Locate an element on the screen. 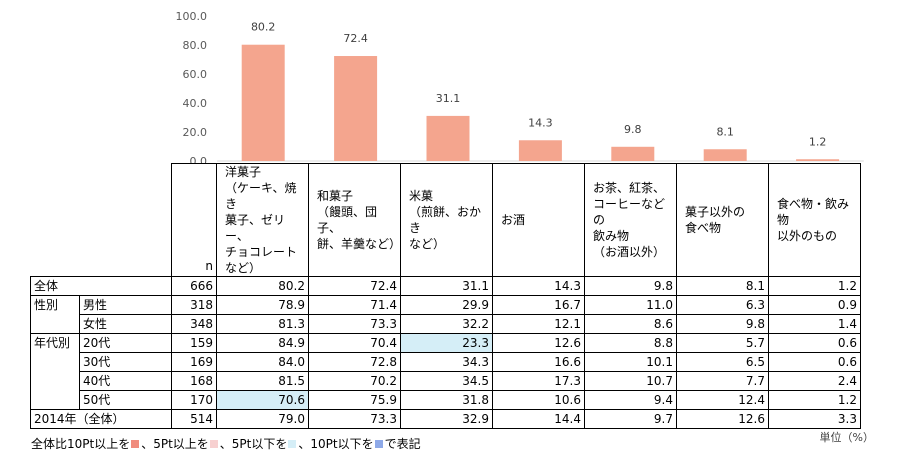 The width and height of the screenshot is (903, 454). unit-label: 単位（%） is located at coordinates (846, 437).